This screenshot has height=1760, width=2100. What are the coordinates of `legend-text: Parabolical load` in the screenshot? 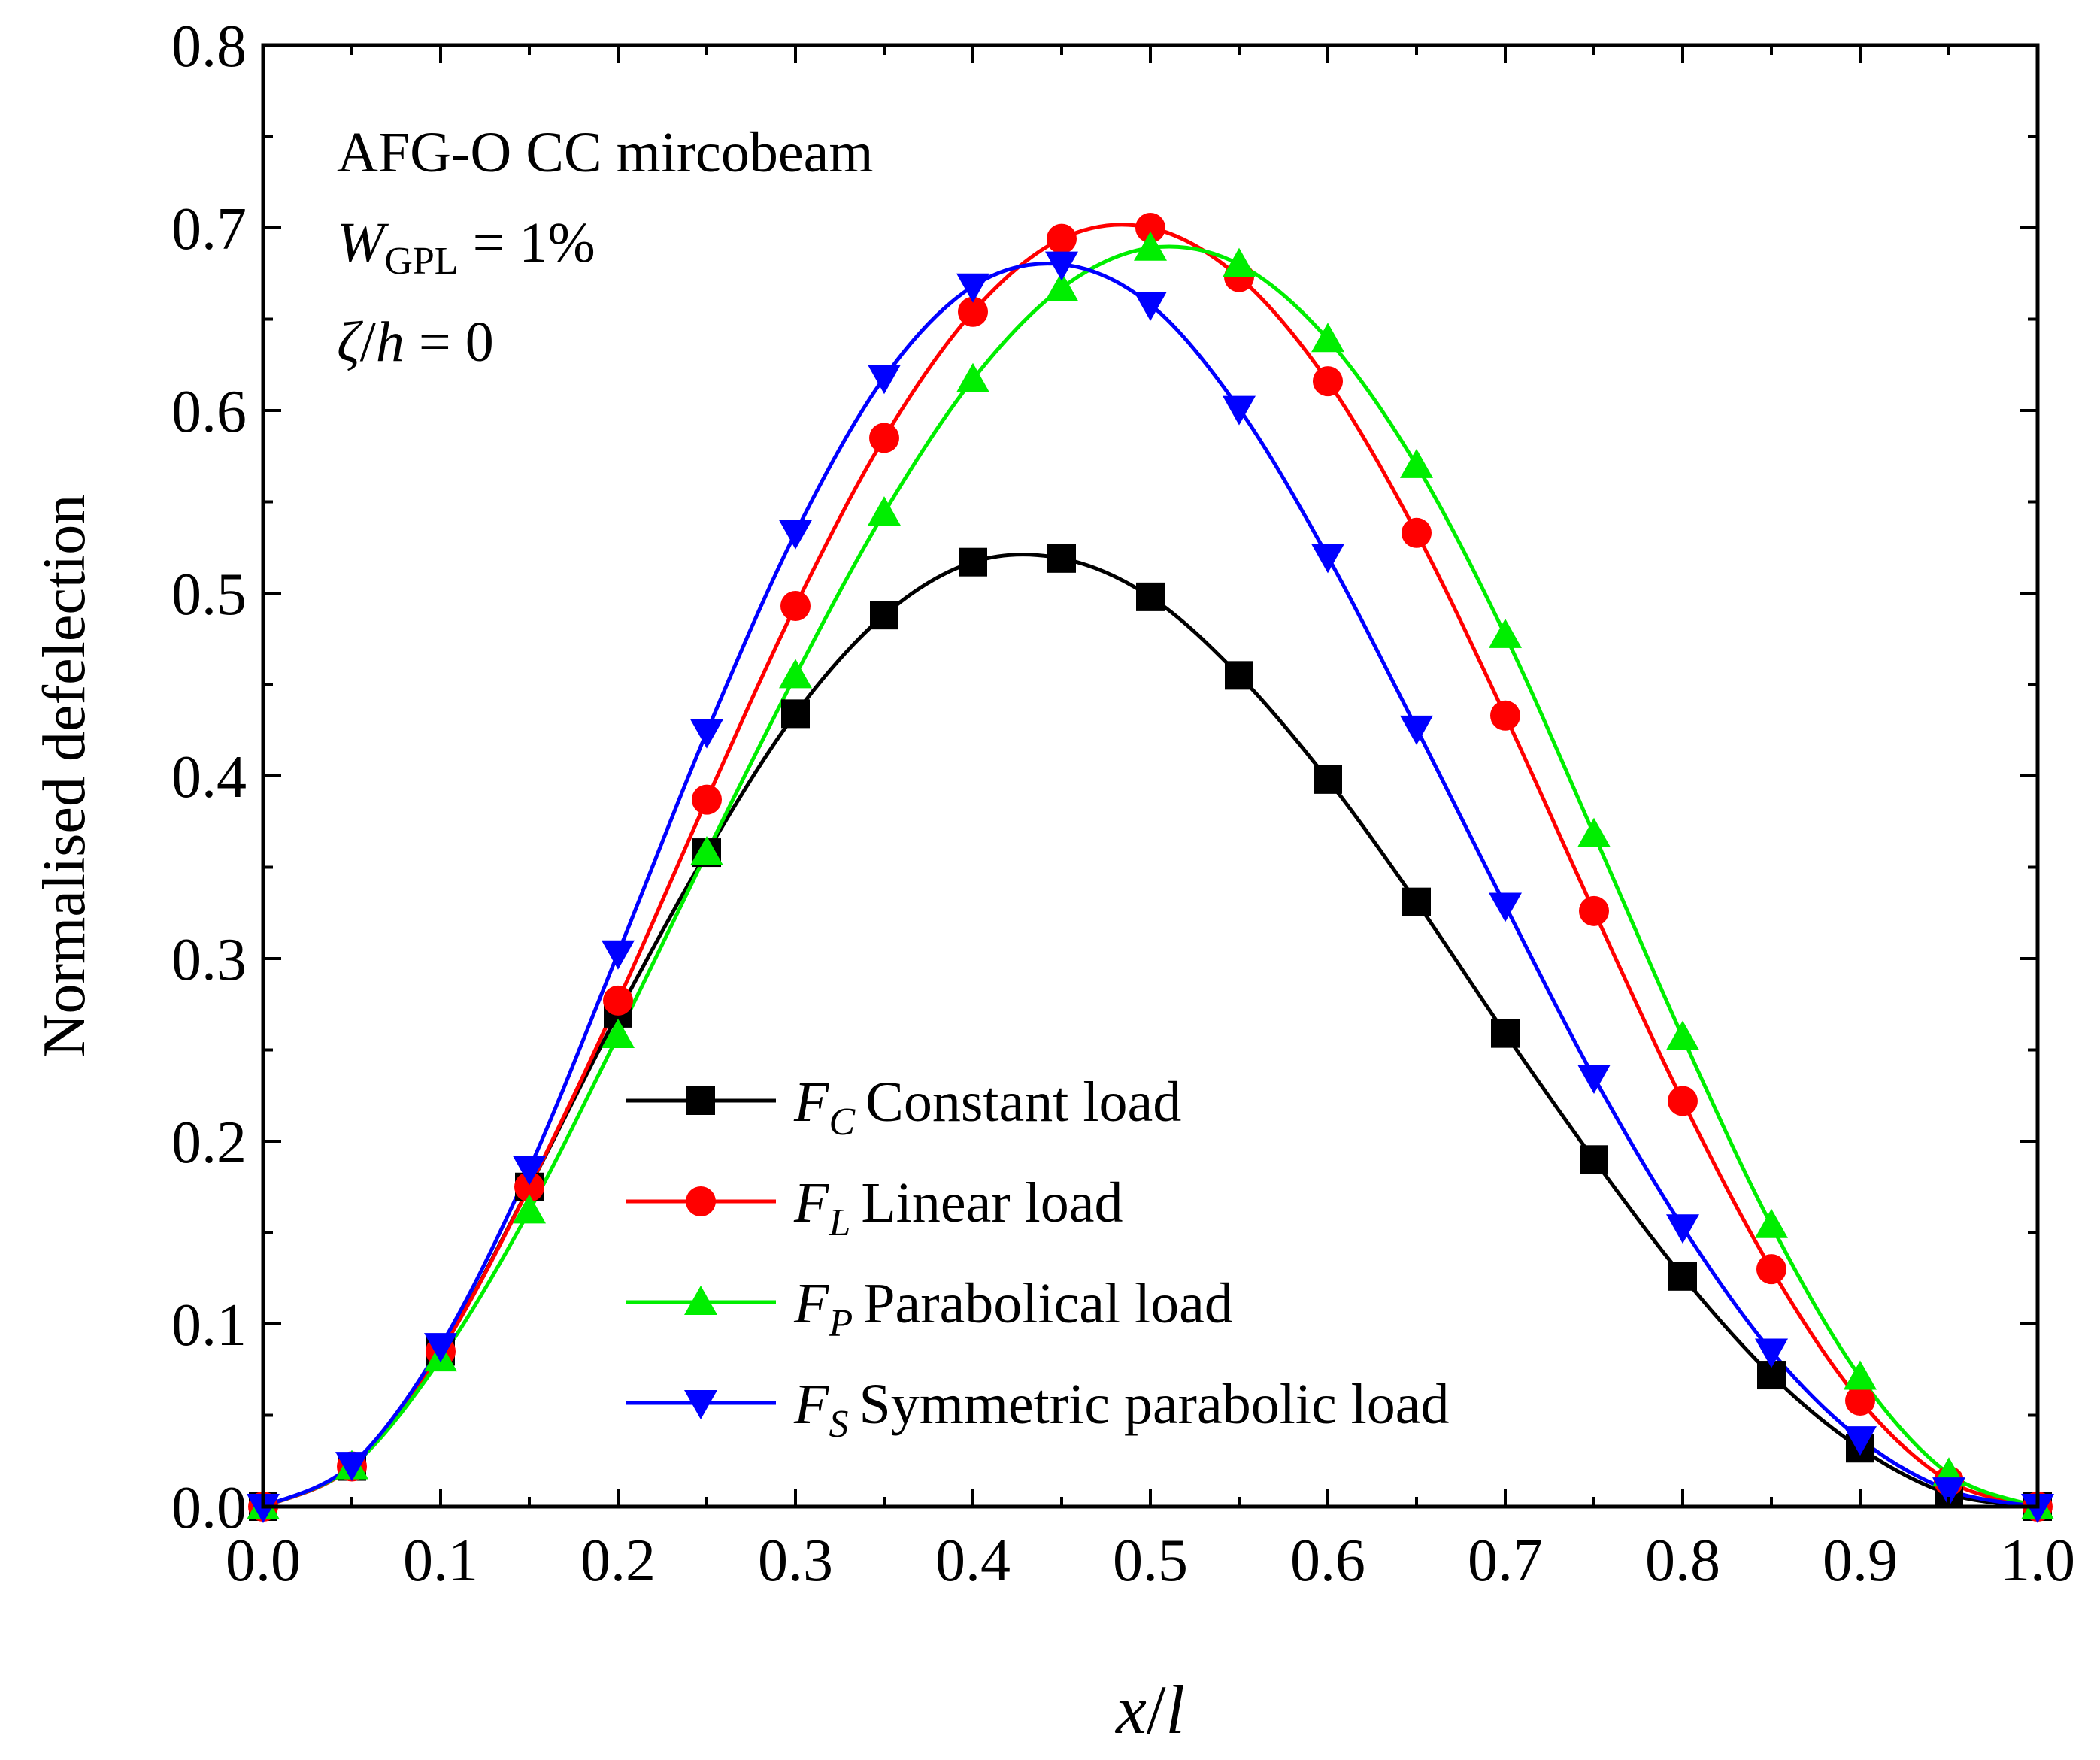 It's located at (1048, 1303).